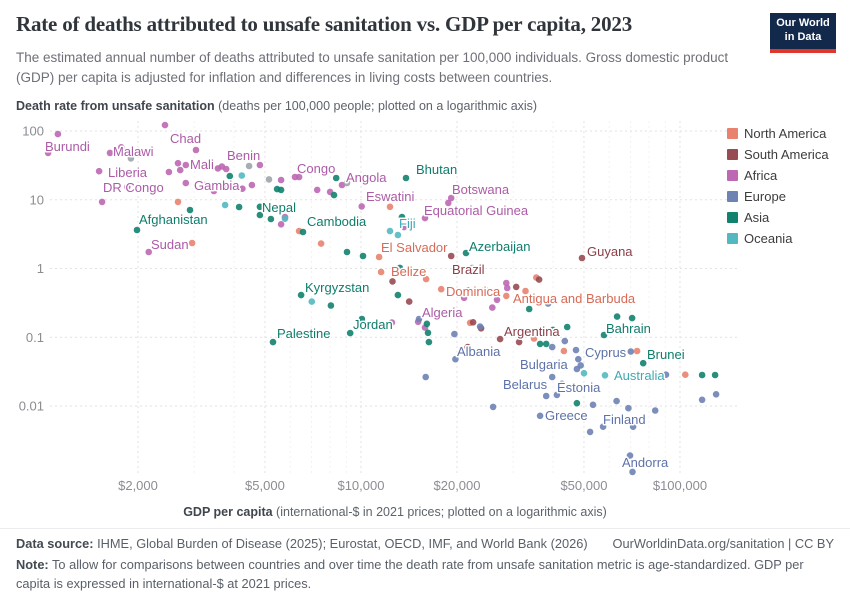 The image size is (850, 600). What do you see at coordinates (778, 175) in the screenshot?
I see `legend-item-africa: Africa` at bounding box center [778, 175].